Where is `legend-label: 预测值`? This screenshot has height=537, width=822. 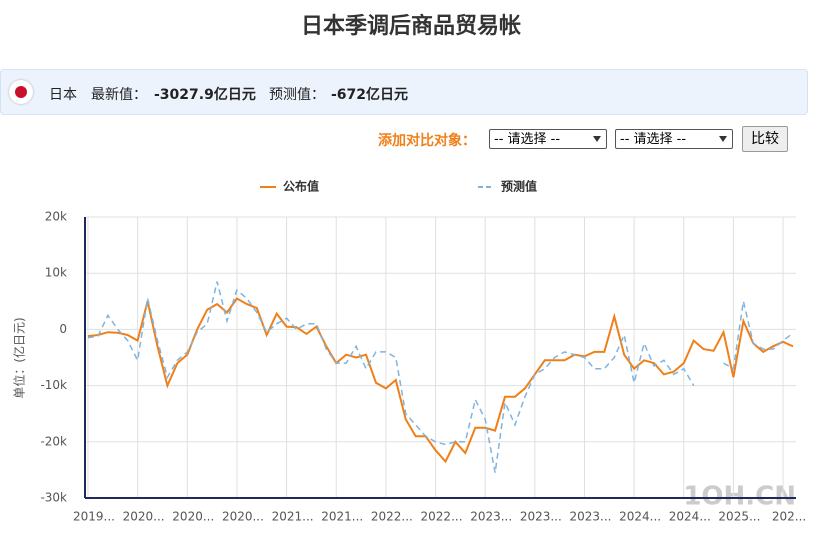 legend-label: 预测值 is located at coordinates (519, 186).